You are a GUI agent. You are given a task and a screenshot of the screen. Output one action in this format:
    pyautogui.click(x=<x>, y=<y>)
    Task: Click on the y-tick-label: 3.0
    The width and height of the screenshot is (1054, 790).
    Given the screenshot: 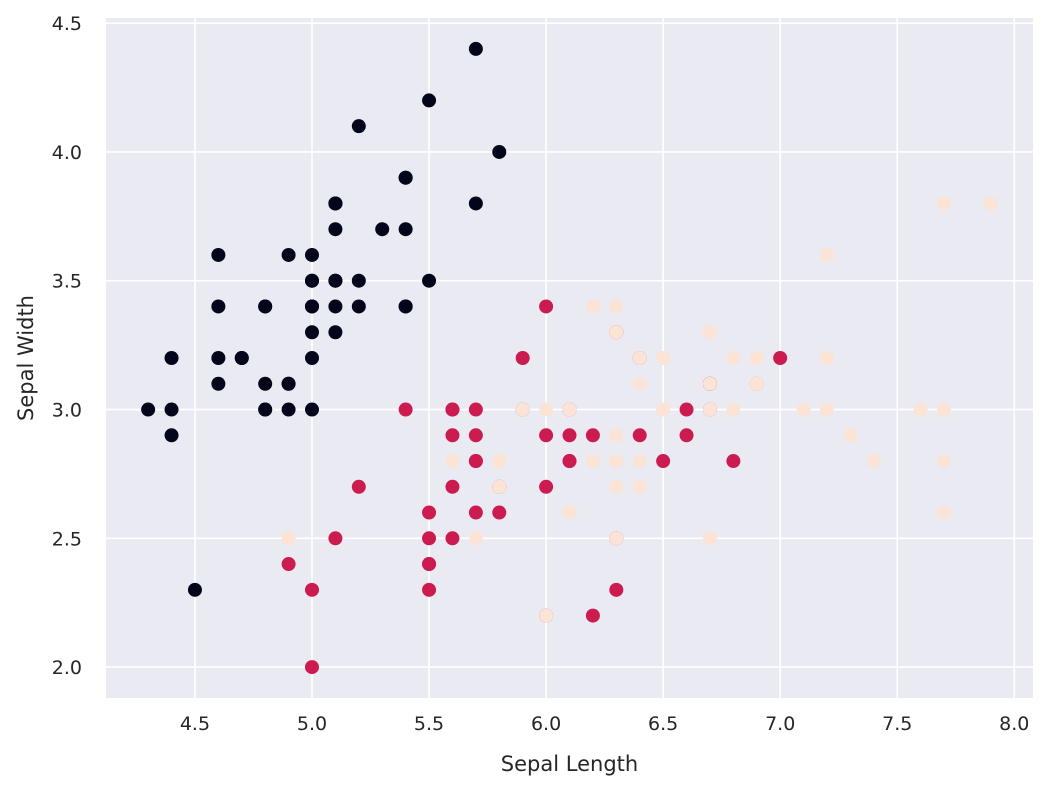 What is the action you would take?
    pyautogui.click(x=67, y=411)
    